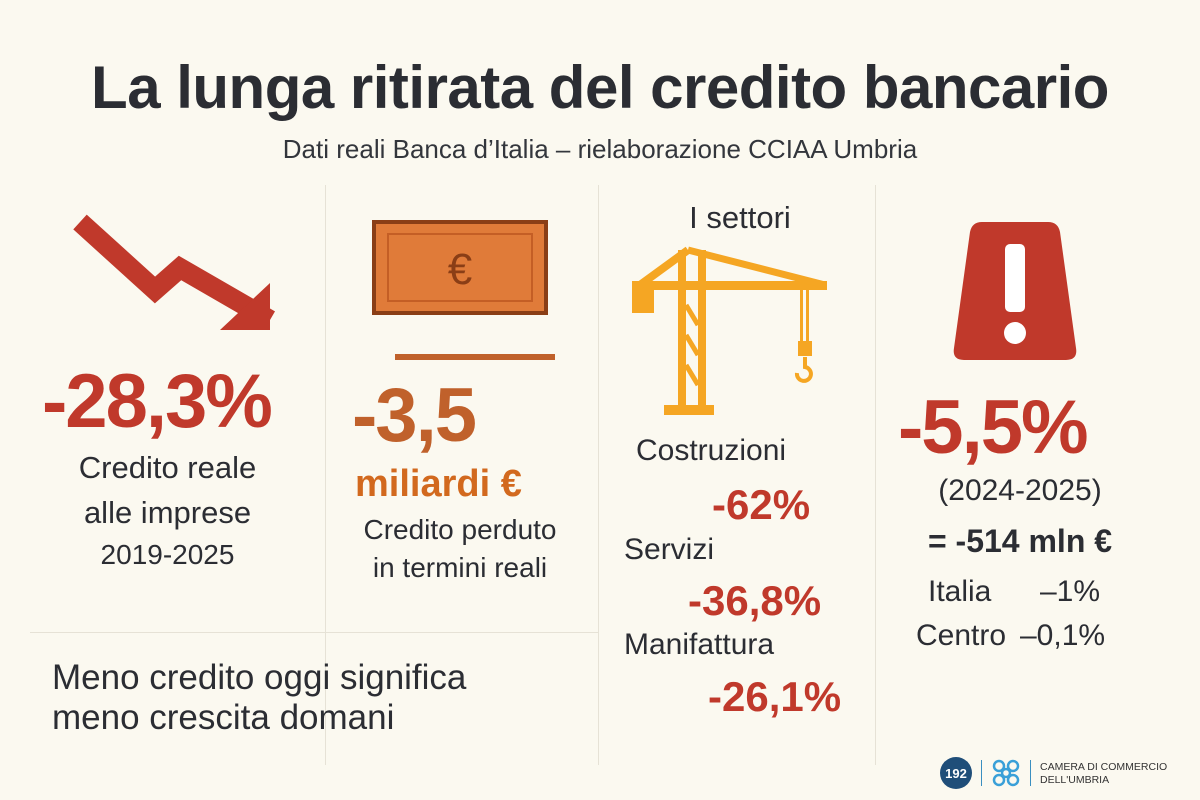 The width and height of the screenshot is (1200, 800). What do you see at coordinates (1104, 767) in the screenshot?
I see `logo-text-line1: CAMERA DI COMMERCIO` at bounding box center [1104, 767].